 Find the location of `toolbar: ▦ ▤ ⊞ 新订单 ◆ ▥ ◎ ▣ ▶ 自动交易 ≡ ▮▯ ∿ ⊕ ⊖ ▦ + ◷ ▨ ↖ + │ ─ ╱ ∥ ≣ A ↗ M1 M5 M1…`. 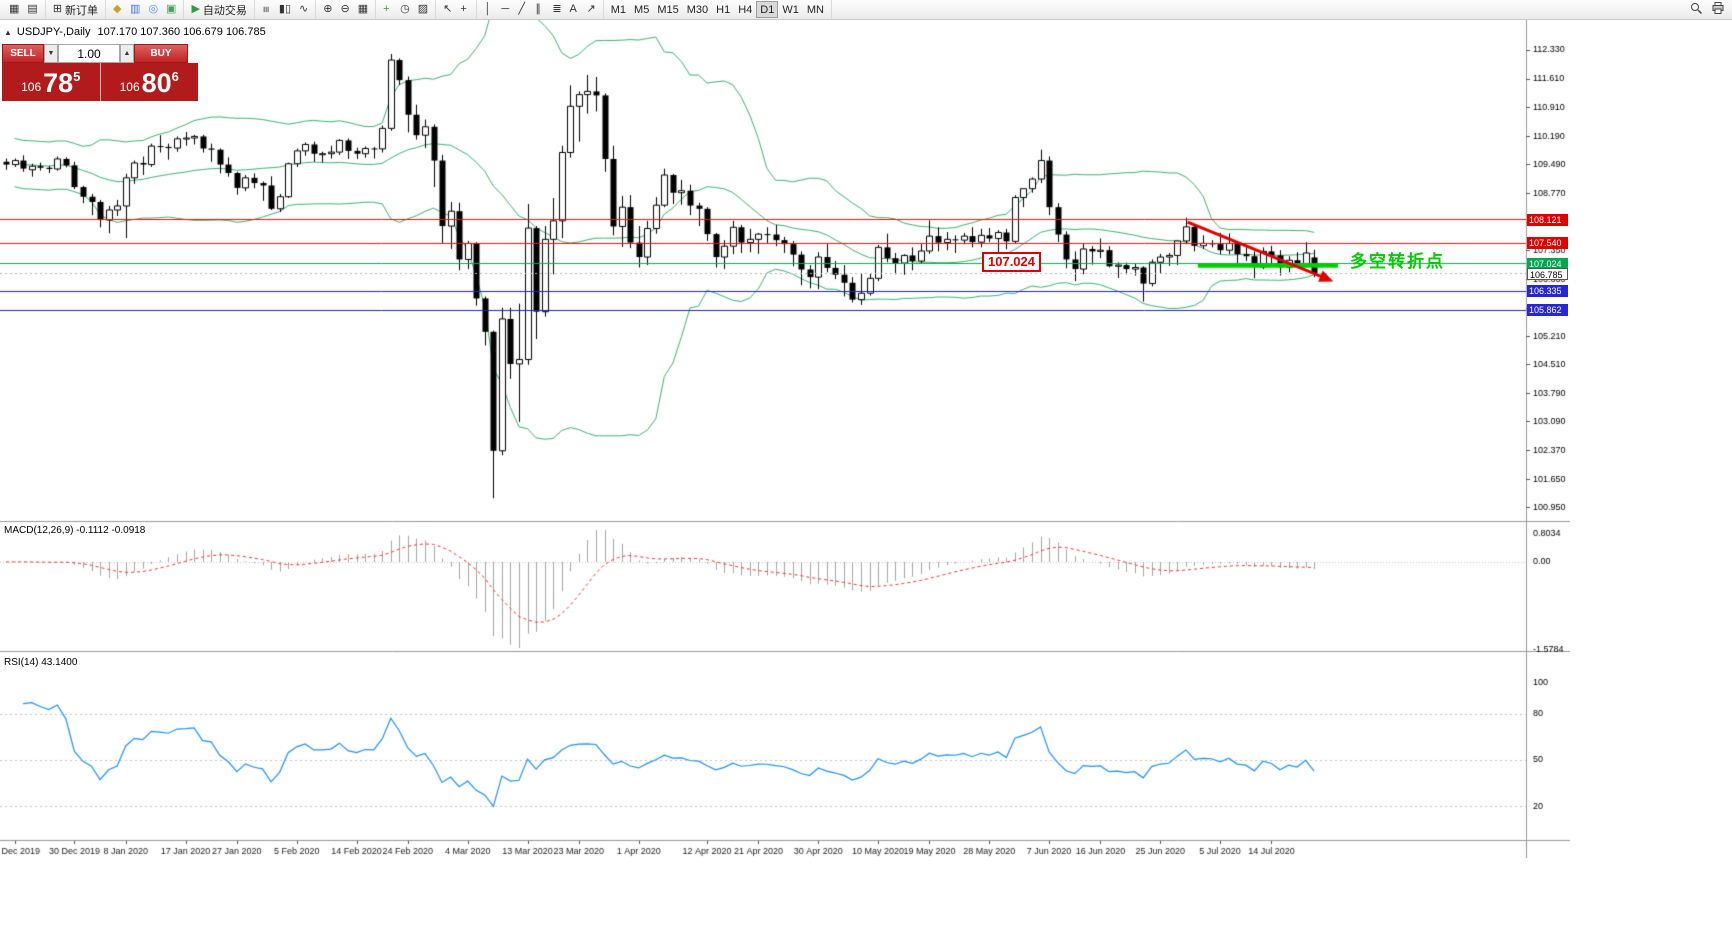

toolbar: ▦ ▤ ⊞ 新订单 ◆ ▥ ◎ ▣ ▶ 自动交易 ≡ ▮▯ ∿ ⊕ ⊖ ▦ + ◷ ▨ ↖ + │ ─ ╱ ∥ ≣ A ↗ M1 M5 M1… is located at coordinates (866, 10).